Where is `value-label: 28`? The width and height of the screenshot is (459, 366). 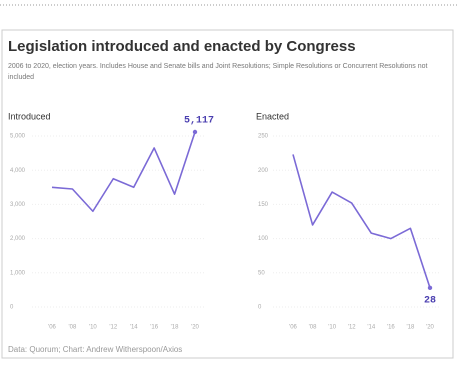 value-label: 28 is located at coordinates (430, 300).